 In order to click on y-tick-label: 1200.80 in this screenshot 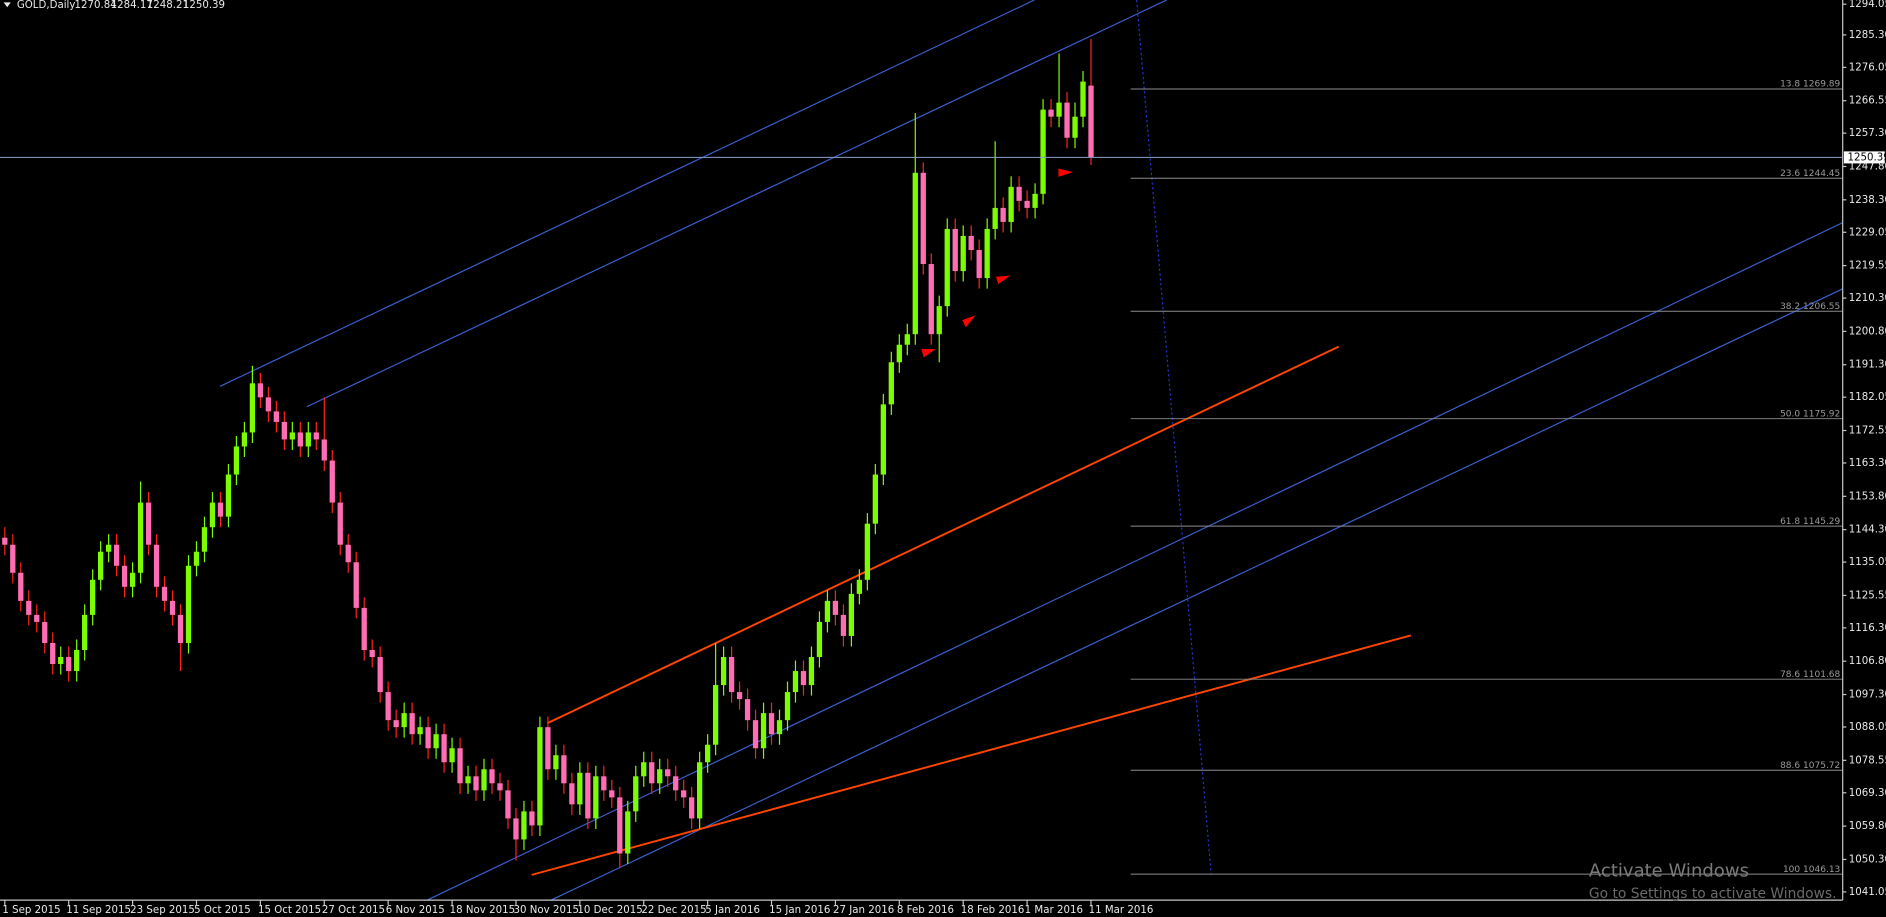, I will do `click(1867, 331)`.